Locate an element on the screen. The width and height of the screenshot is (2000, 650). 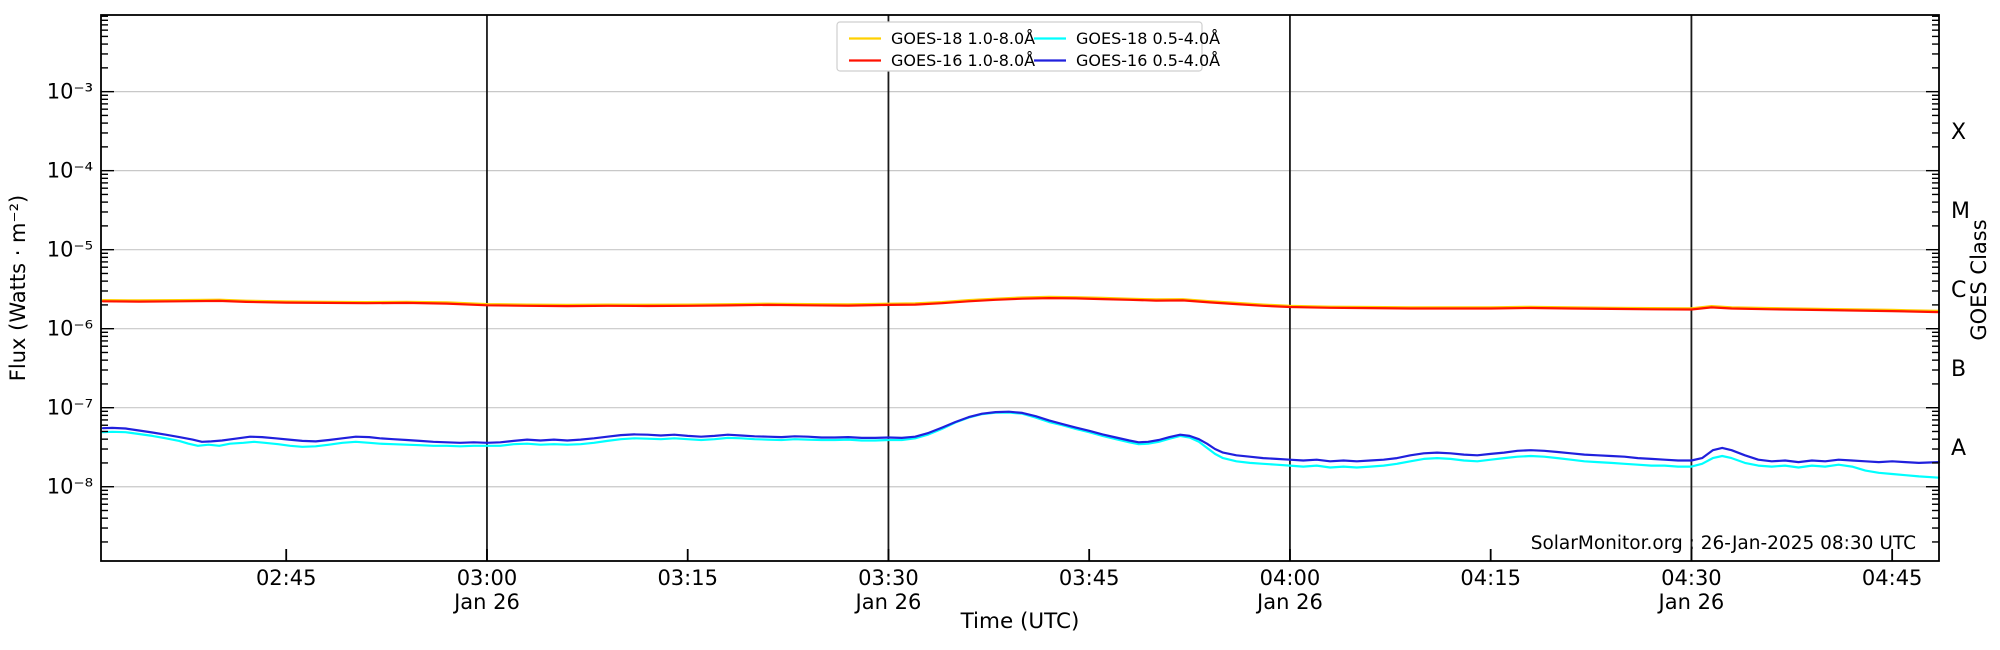
legend-item: GOES-18 1.0-8.0Å is located at coordinates (942, 38).